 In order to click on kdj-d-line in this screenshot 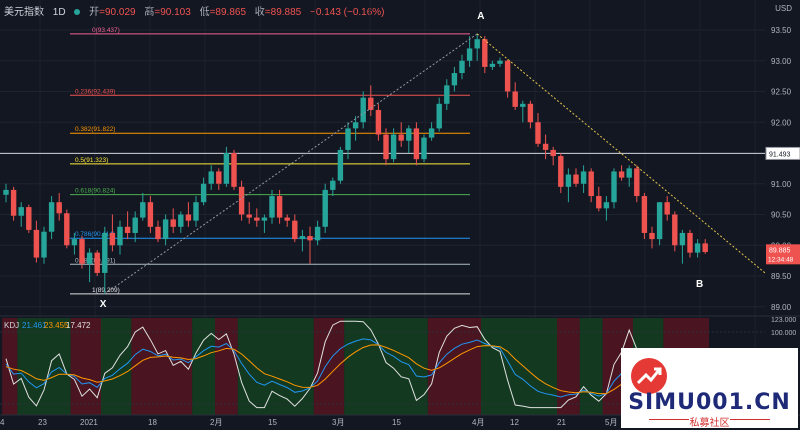, I will do `click(355, 369)`.